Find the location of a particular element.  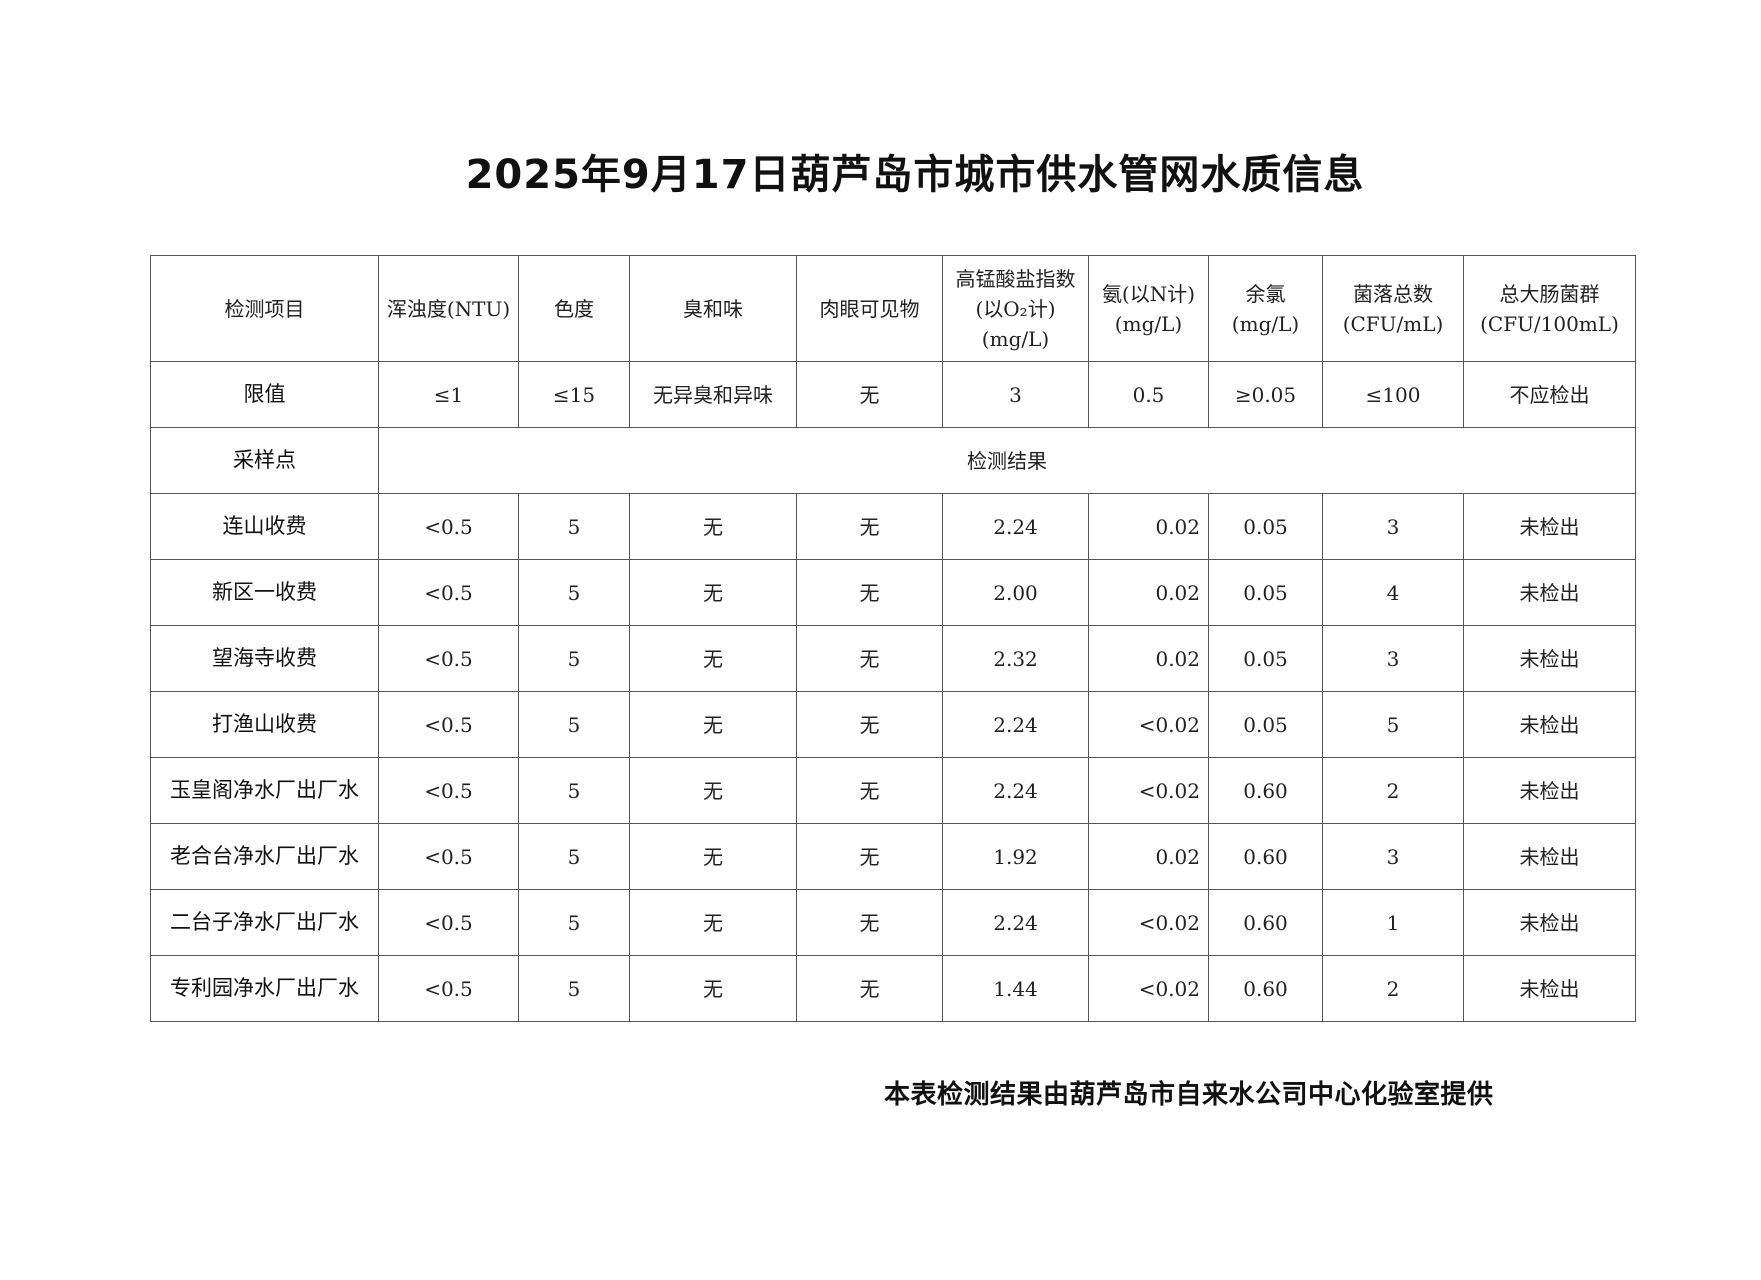

header-cell: 肉眼可见物 is located at coordinates (869, 308).